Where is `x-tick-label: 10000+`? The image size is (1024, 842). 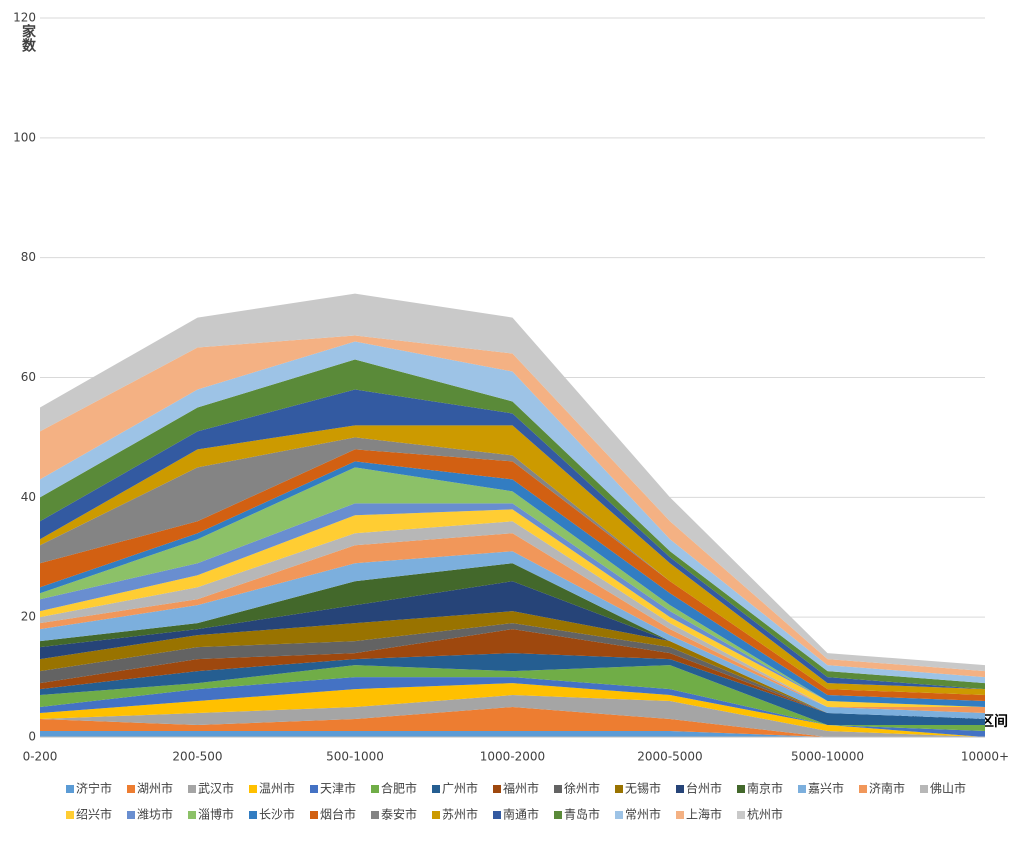 x-tick-label: 10000+ is located at coordinates (985, 757).